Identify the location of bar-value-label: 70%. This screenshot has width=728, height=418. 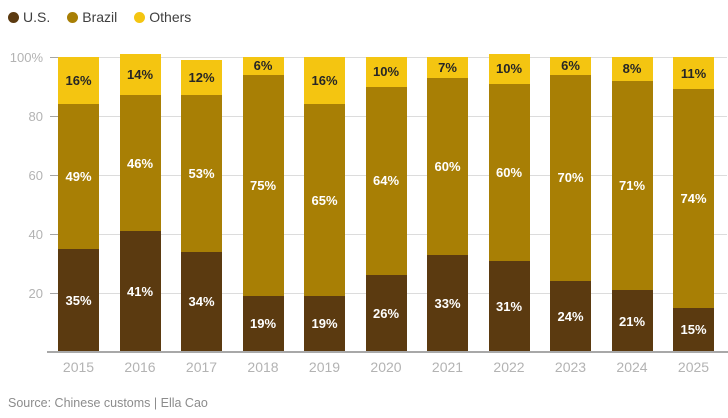
(570, 178).